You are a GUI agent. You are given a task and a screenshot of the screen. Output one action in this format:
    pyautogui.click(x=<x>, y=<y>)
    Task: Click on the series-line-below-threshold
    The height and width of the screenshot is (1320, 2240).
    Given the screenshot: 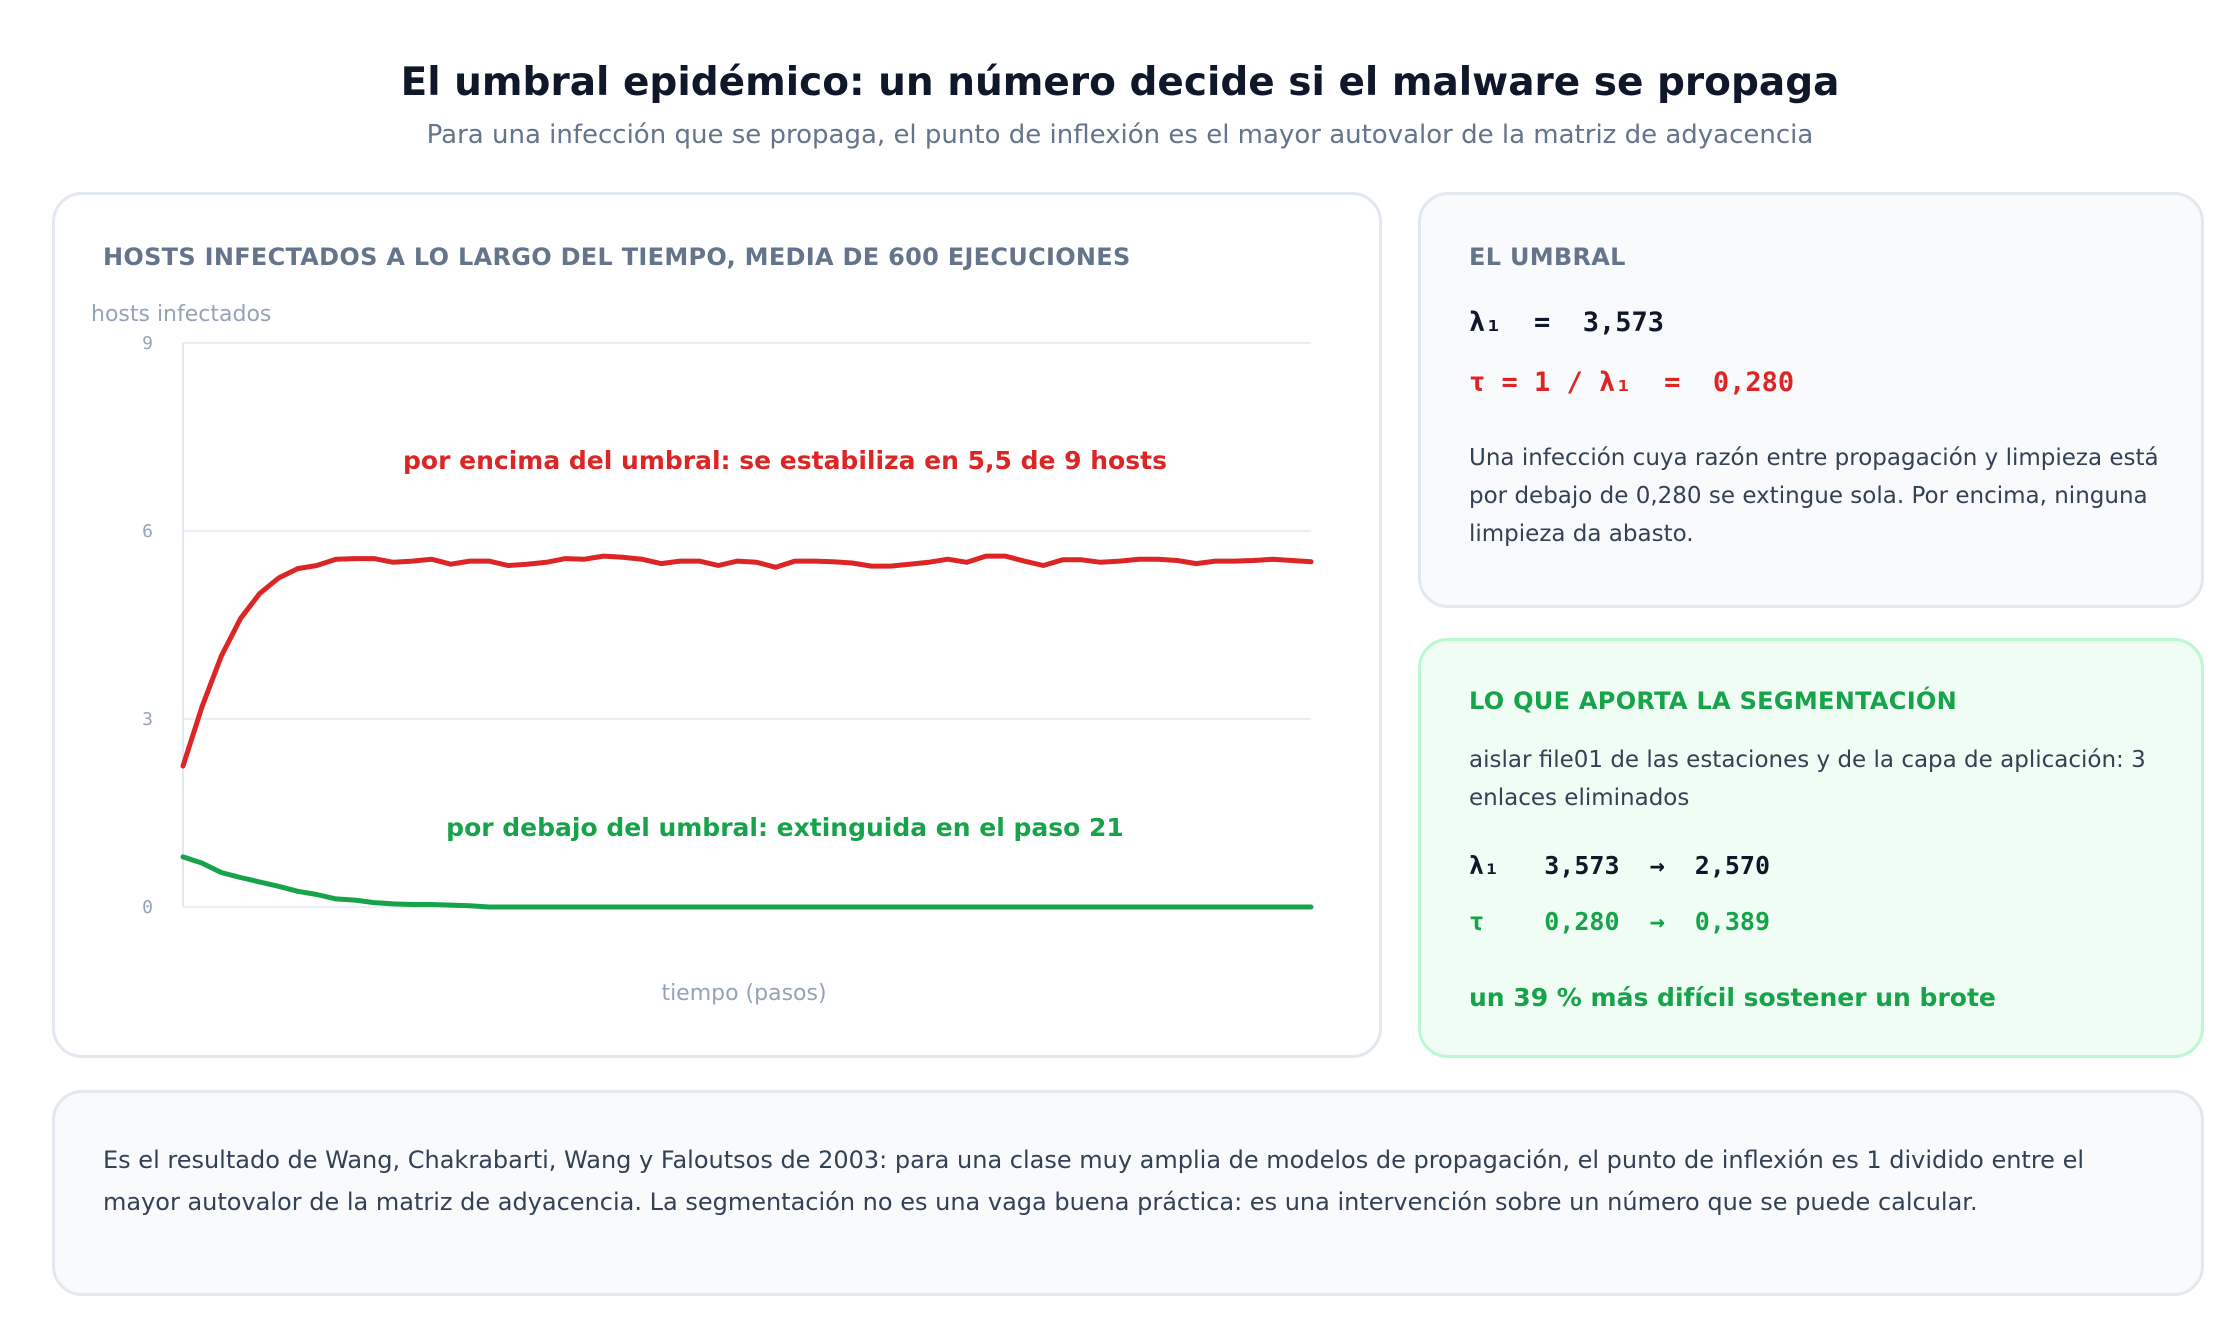 What is the action you would take?
    pyautogui.click(x=747, y=882)
    